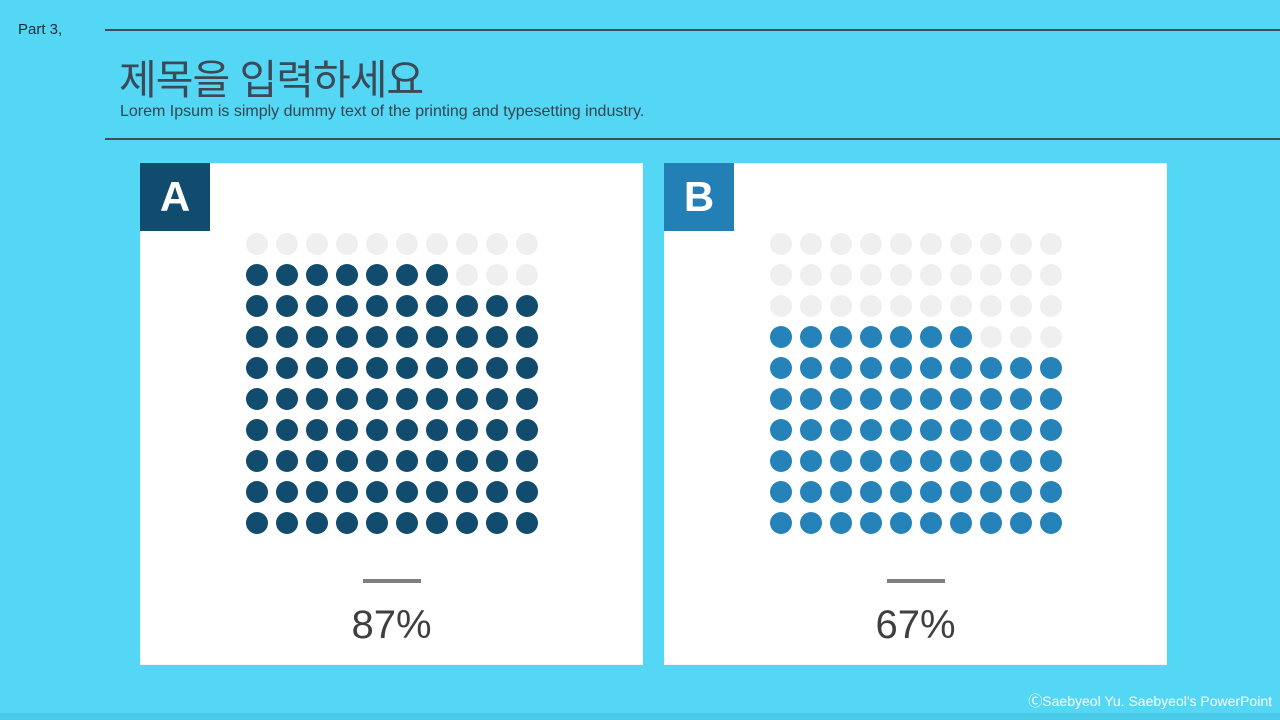 This screenshot has width=1280, height=720. What do you see at coordinates (175, 197) in the screenshot?
I see `card-a-badge: A` at bounding box center [175, 197].